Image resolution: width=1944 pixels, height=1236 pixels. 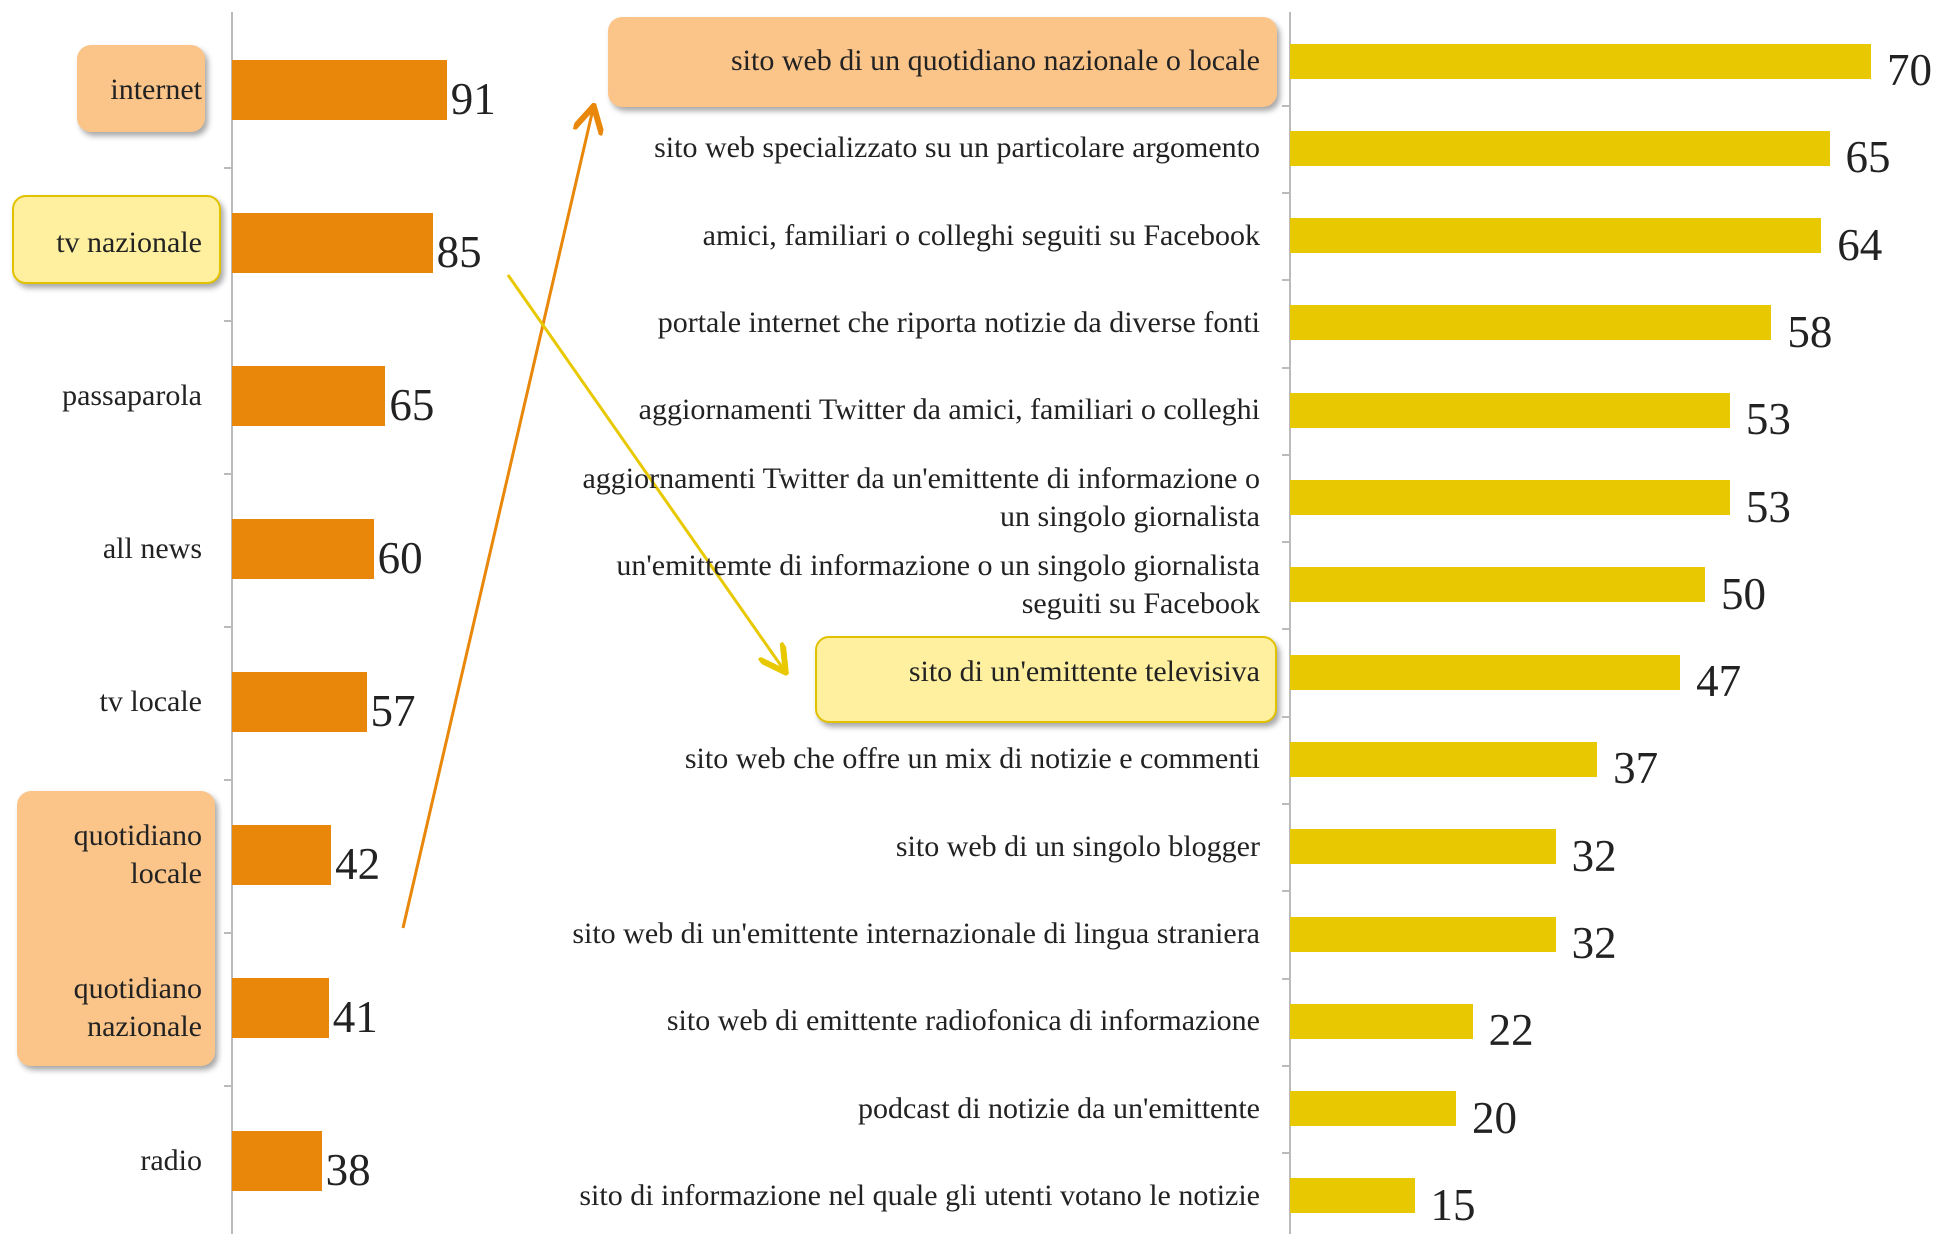 What do you see at coordinates (393, 711) in the screenshot?
I see `value-label: 57` at bounding box center [393, 711].